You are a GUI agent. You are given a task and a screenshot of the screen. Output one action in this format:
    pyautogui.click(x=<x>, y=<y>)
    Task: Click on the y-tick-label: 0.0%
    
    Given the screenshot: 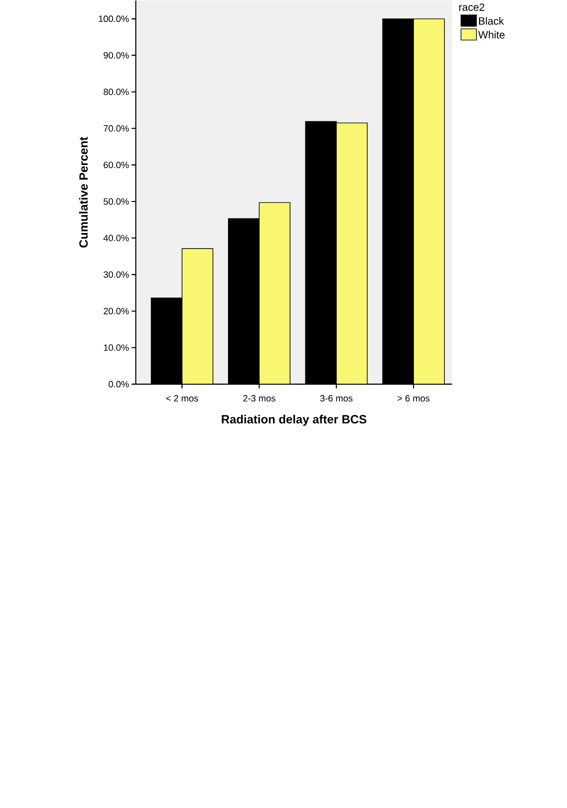 What is the action you would take?
    pyautogui.click(x=118, y=384)
    